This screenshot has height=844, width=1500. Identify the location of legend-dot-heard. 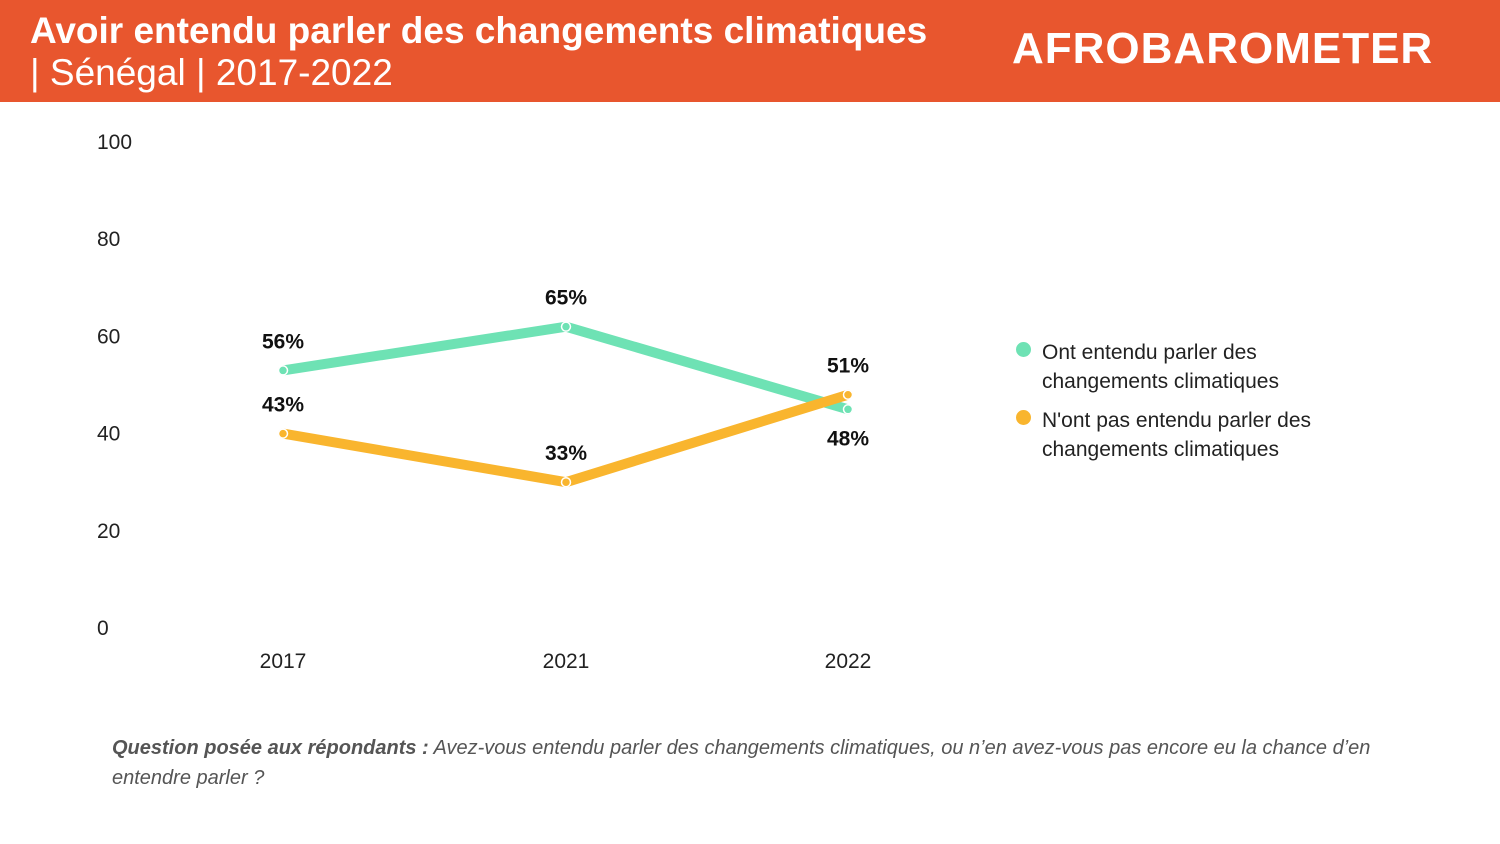
(1023, 349).